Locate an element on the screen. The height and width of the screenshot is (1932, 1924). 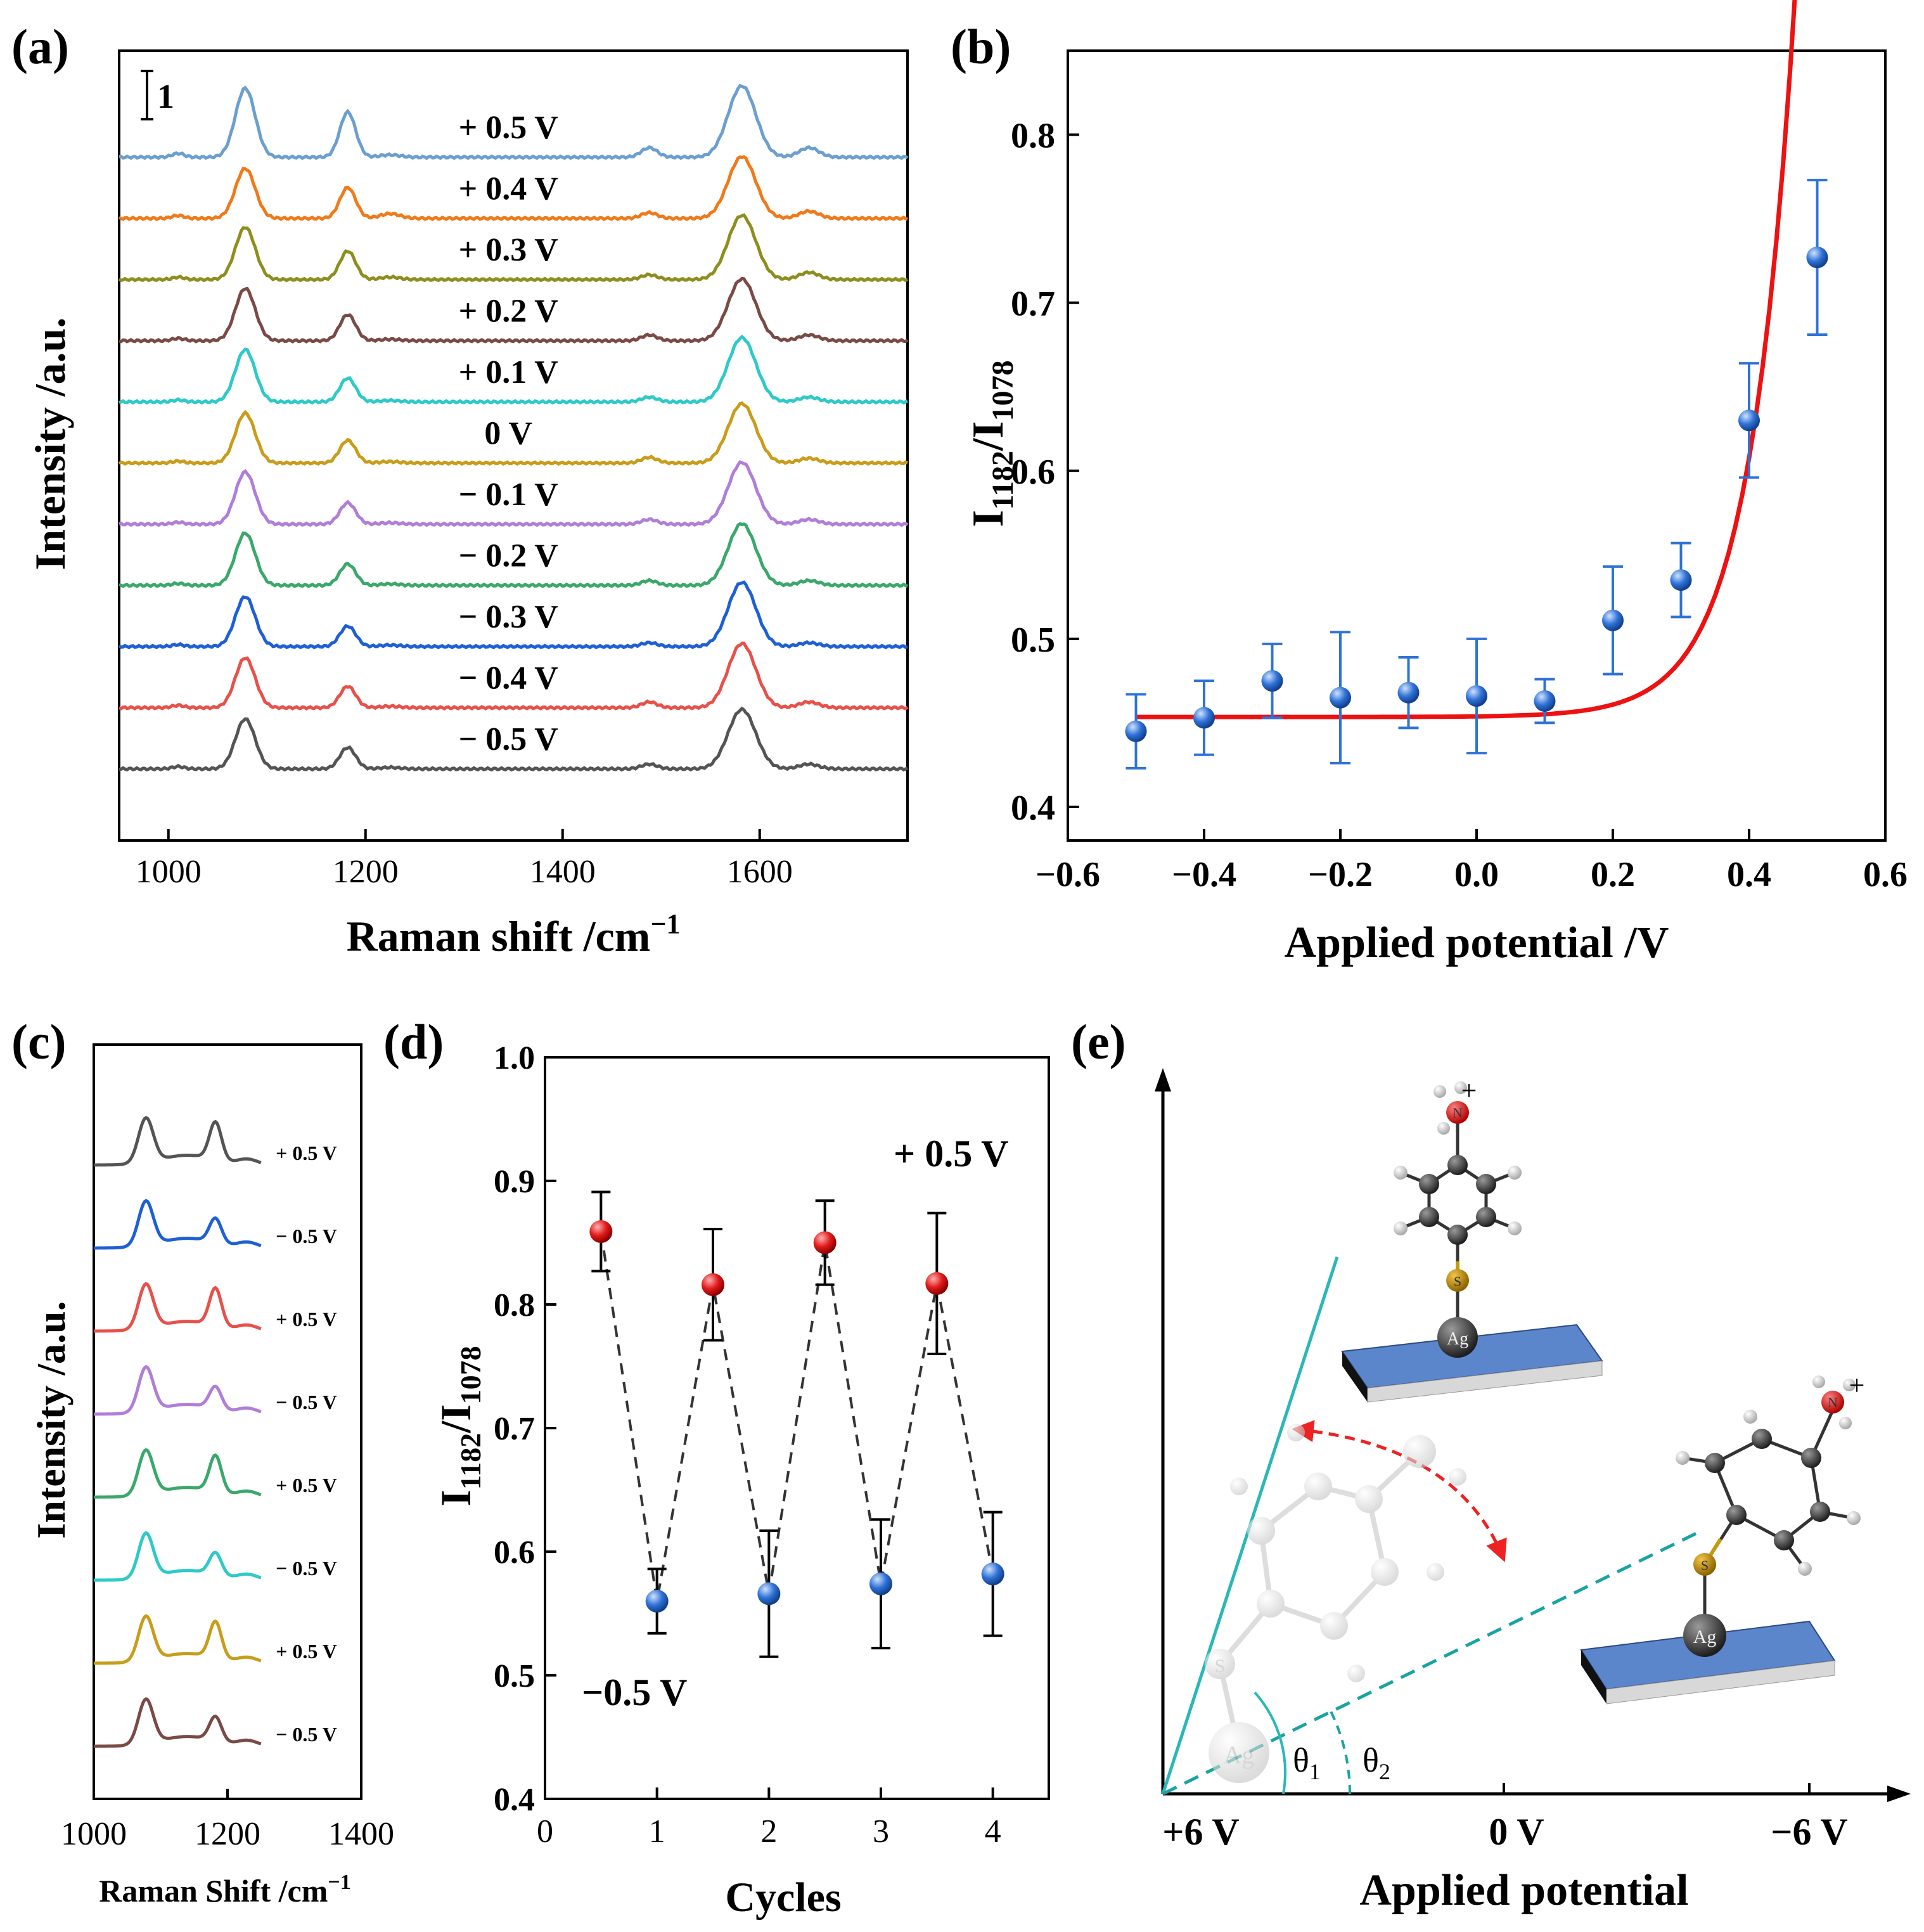
annotation-minus-0-5v: −0.5 V is located at coordinates (634, 1692).